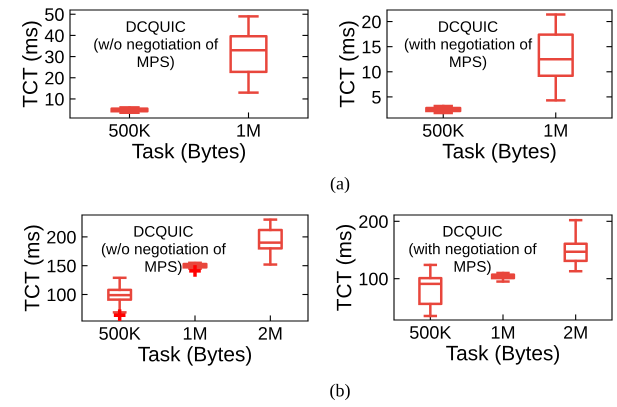  Describe the element at coordinates (62, 266) in the screenshot. I see `y-tick-label: 150` at that location.